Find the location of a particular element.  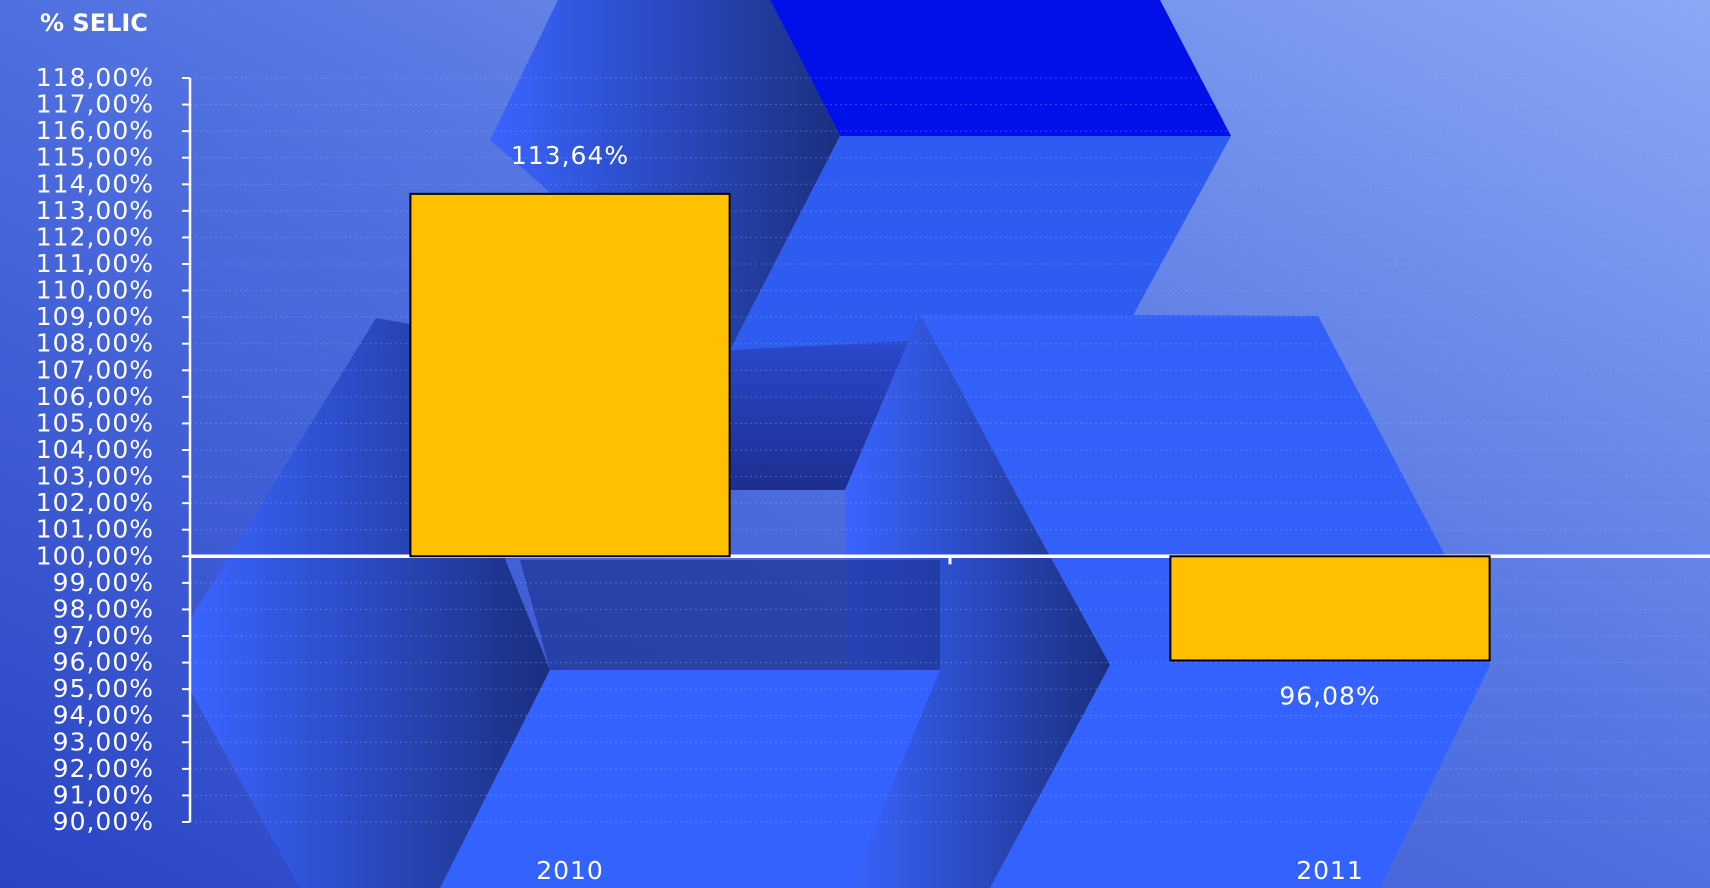

y-tick-label: 103,00% is located at coordinates (95, 476).